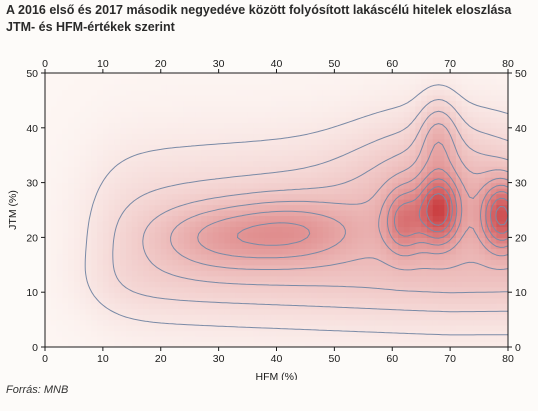 The height and width of the screenshot is (411, 538). I want to click on x-tick-label-bottom: 40, so click(277, 359).